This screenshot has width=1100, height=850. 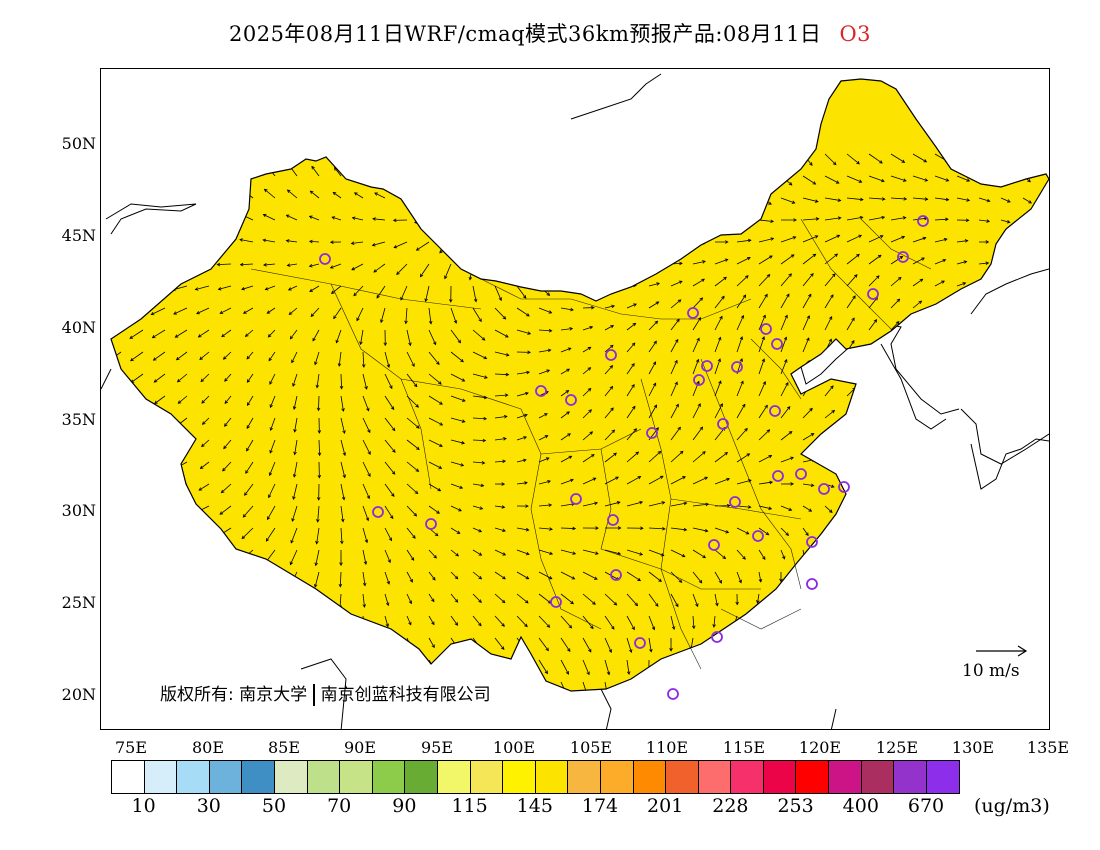 I want to click on lon-label-80: 80E, so click(x=208, y=747).